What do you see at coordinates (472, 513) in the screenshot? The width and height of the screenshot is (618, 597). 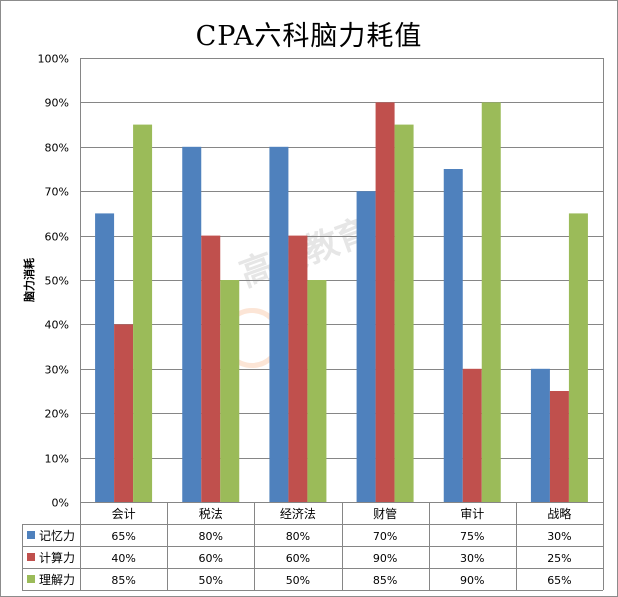 I see `x-tick-label: 审计` at bounding box center [472, 513].